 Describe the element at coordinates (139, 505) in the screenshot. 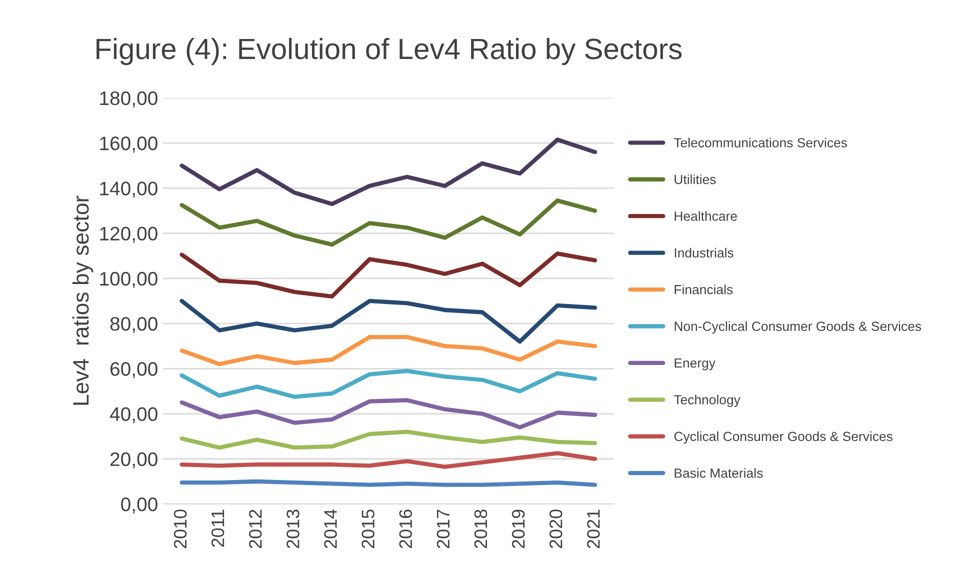

I see `y-tick-label: 0,00` at that location.